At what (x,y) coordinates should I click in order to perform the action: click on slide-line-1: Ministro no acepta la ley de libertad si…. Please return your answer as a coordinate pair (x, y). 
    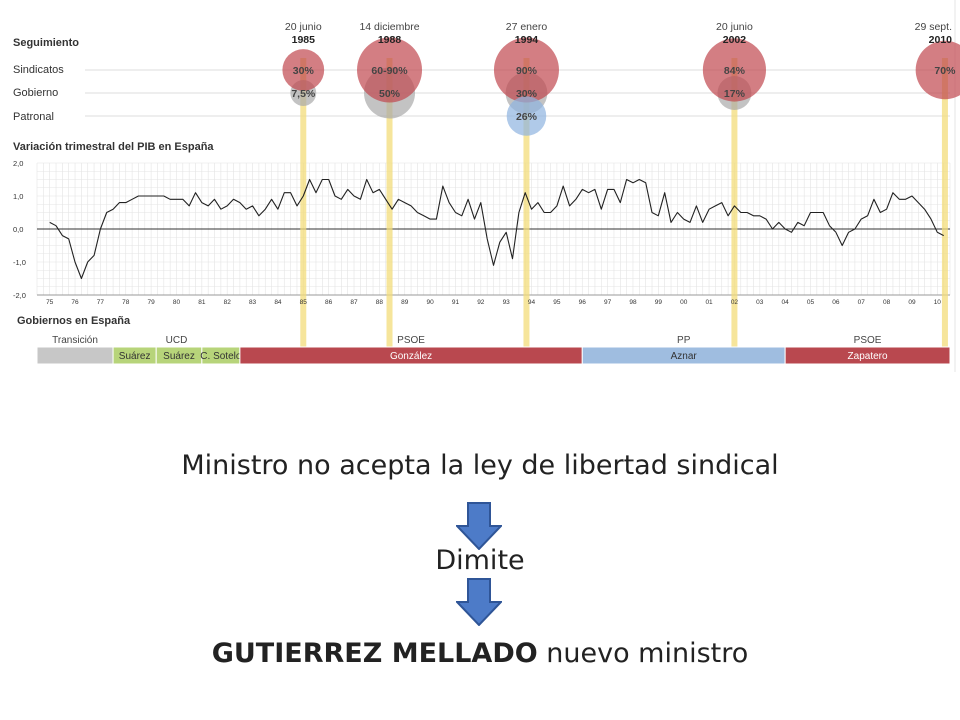
    Looking at the image, I should click on (480, 465).